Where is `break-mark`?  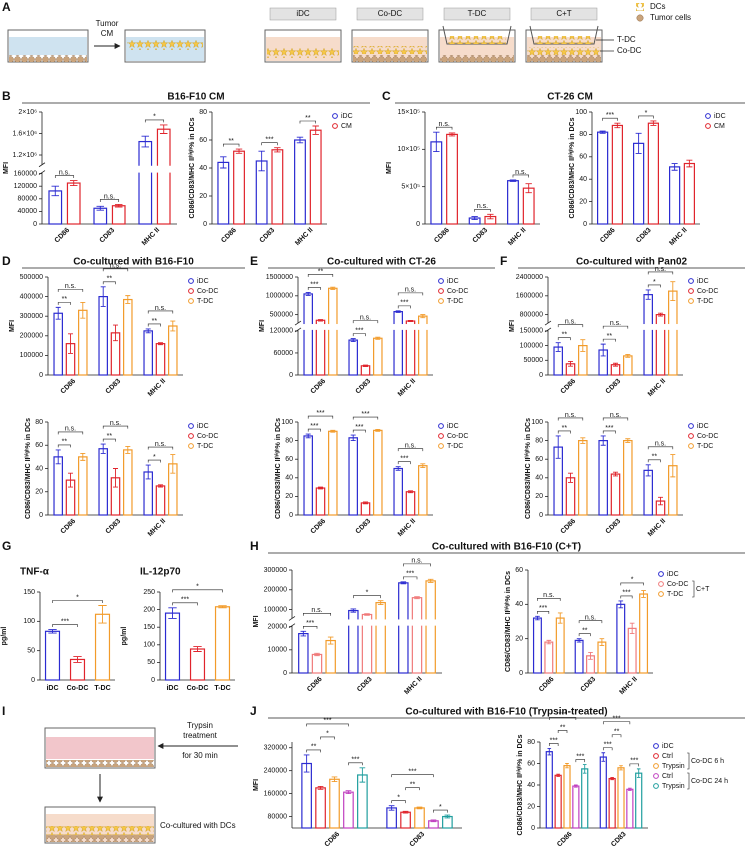
break-mark is located at coordinates (298, 326).